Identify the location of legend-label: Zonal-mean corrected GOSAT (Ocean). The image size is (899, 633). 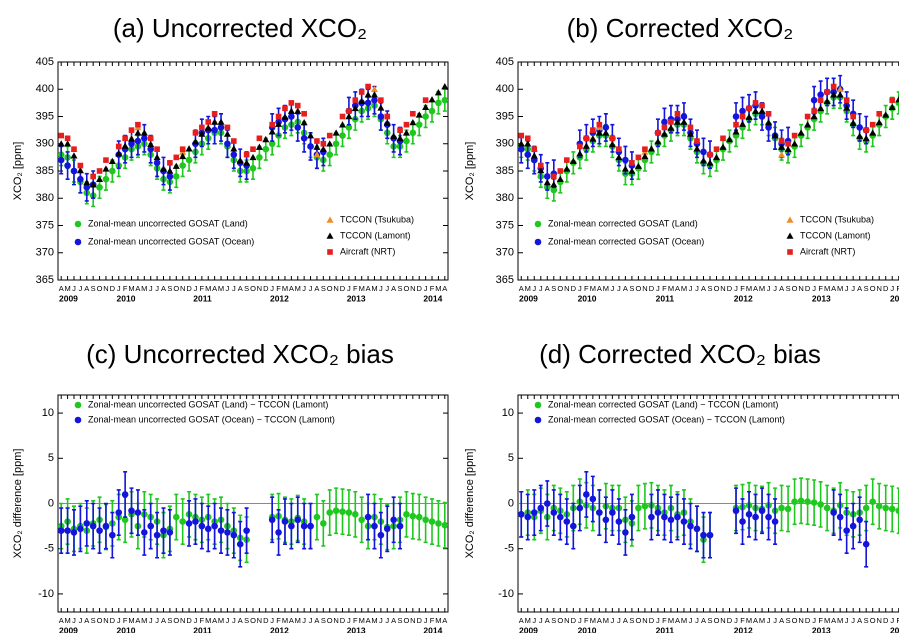
(626, 241).